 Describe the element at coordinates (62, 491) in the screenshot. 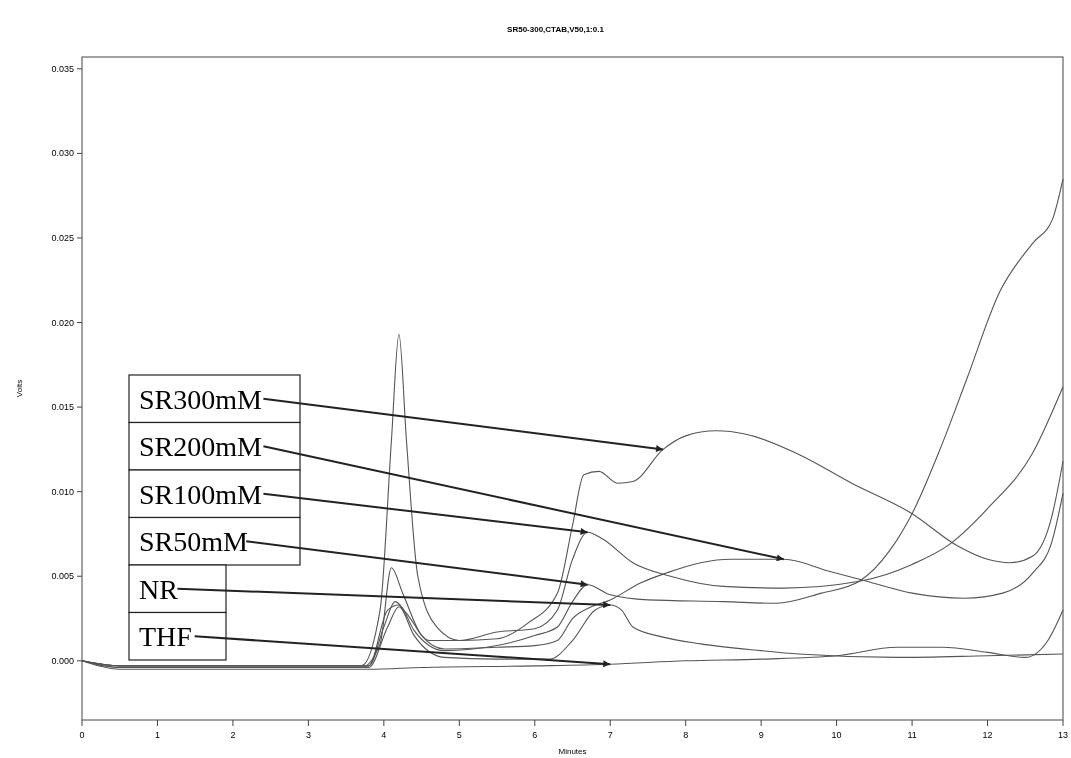

I see `y-tick-label: 0.010` at that location.